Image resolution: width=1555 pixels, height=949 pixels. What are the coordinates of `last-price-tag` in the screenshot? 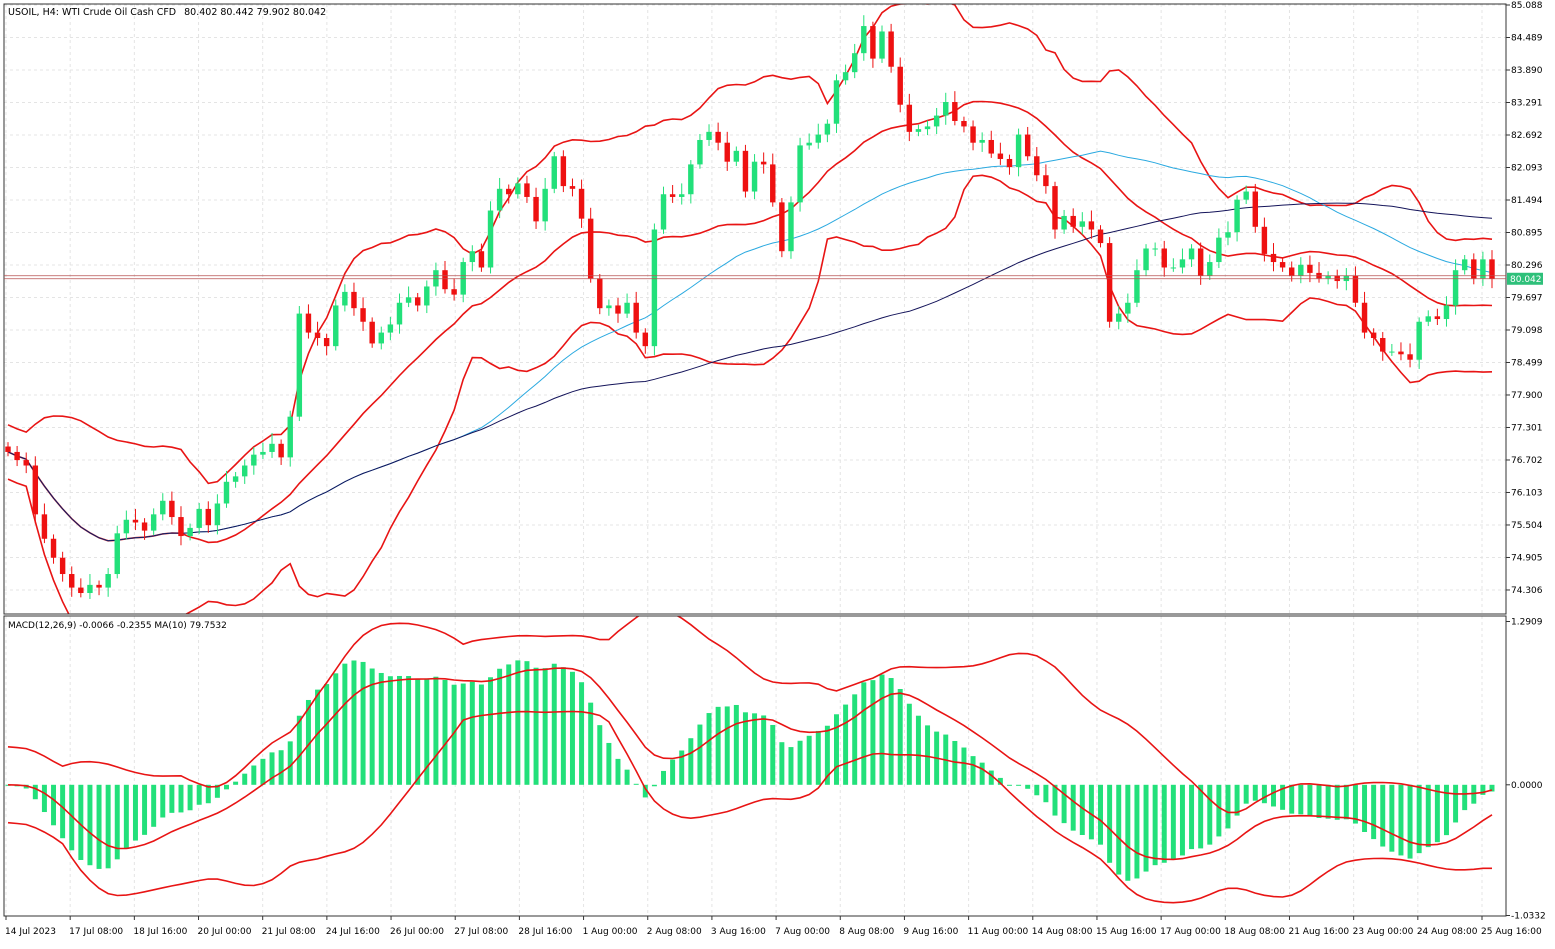 It's located at (1525, 278).